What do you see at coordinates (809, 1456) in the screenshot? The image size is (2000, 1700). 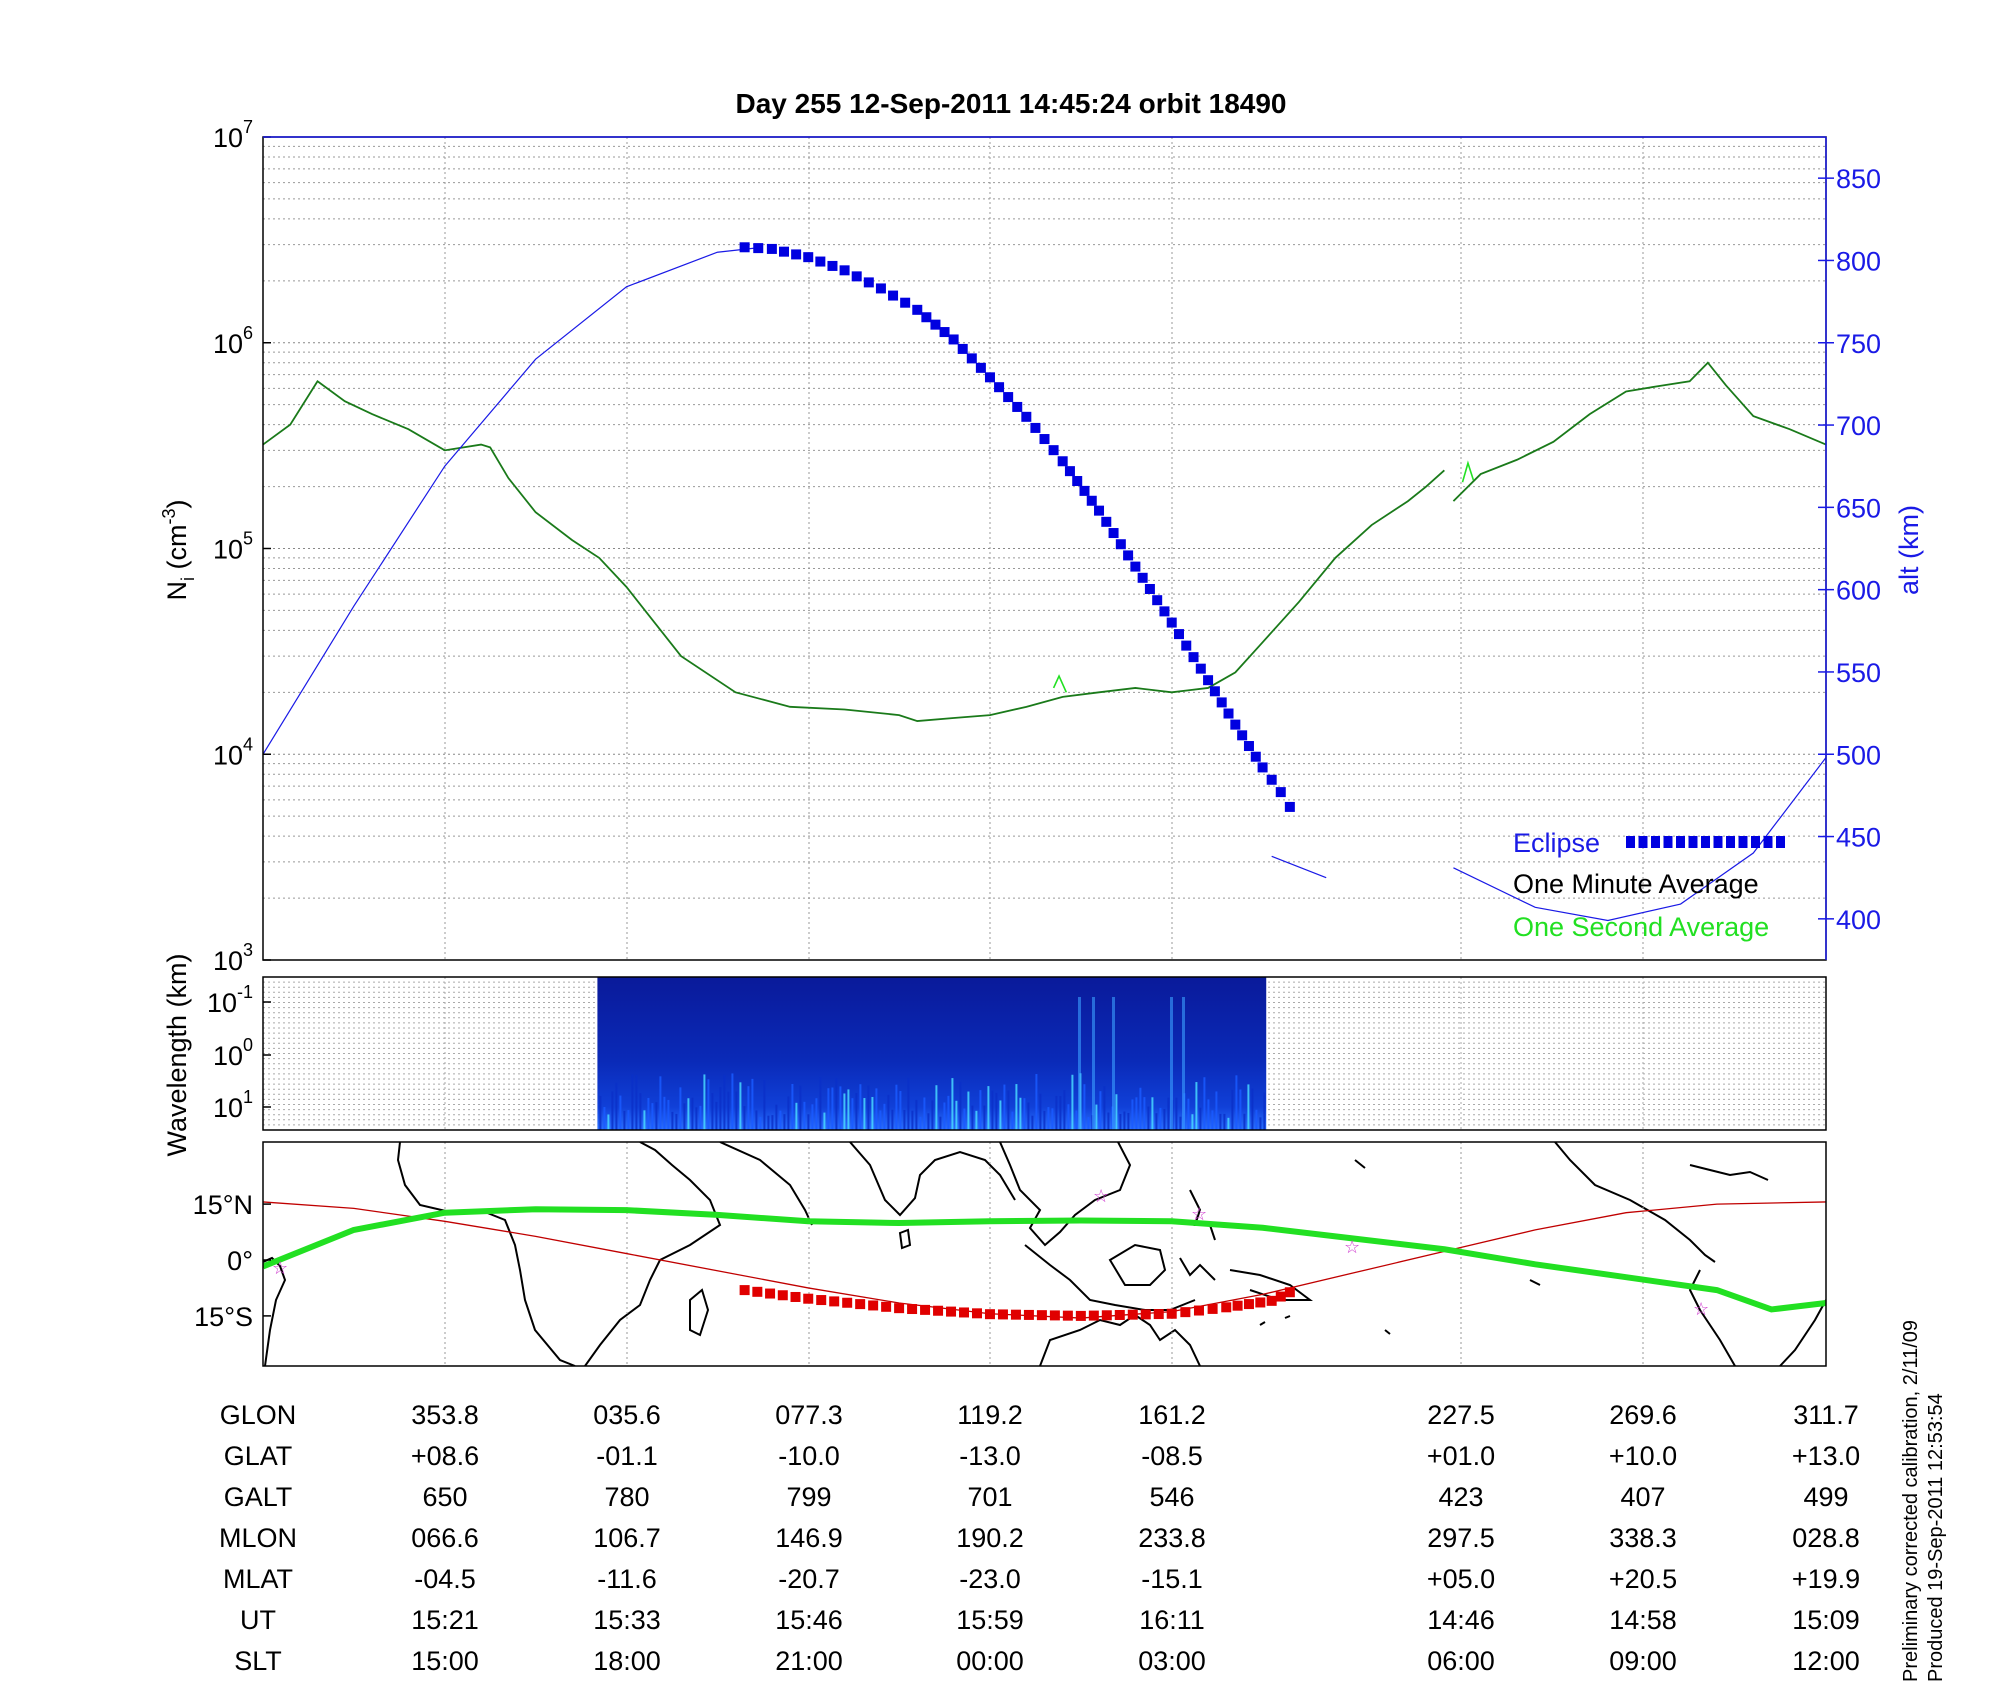 I see `table-cell: -10.0` at bounding box center [809, 1456].